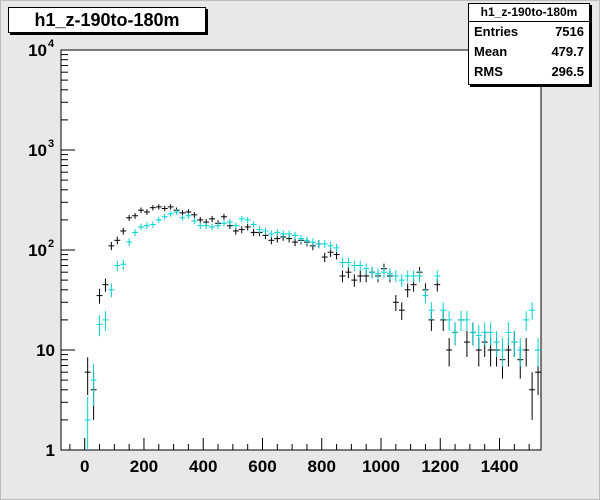  Describe the element at coordinates (107, 20) in the screenshot. I see `chart-title: h1_z-190to-180m` at that location.